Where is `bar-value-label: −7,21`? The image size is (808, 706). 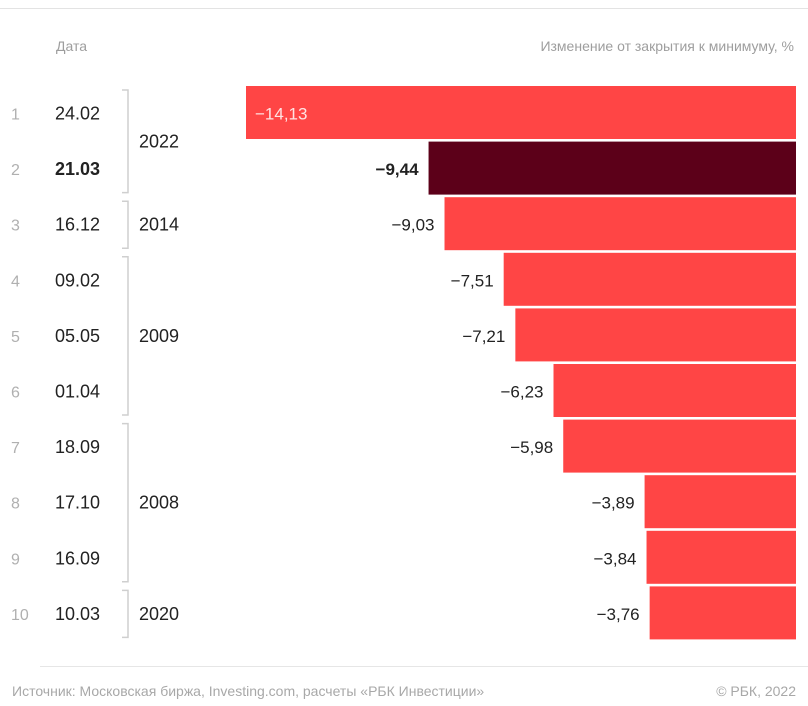
bar-value-label: −7,21 is located at coordinates (483, 336).